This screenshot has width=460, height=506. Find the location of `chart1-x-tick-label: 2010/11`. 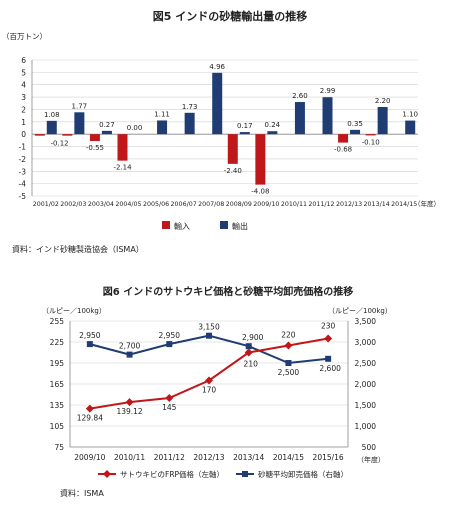

chart1-x-tick-label: 2010/11 is located at coordinates (294, 204).